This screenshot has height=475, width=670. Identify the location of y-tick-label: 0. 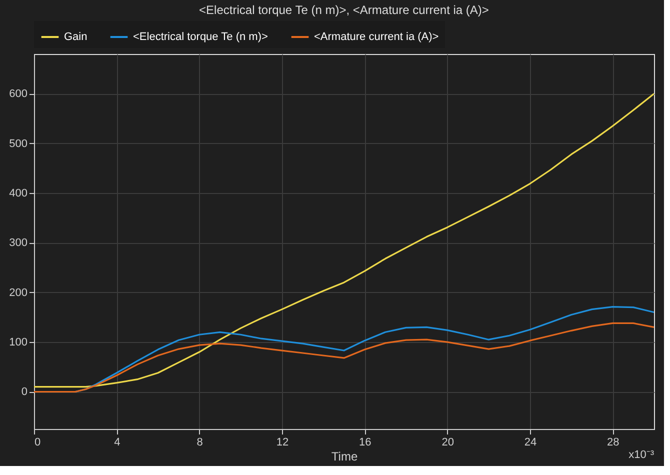
(24, 392).